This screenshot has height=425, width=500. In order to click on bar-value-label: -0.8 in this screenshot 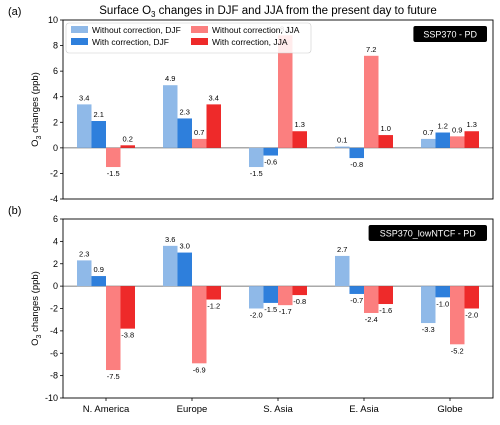, I will do `click(299, 301)`.